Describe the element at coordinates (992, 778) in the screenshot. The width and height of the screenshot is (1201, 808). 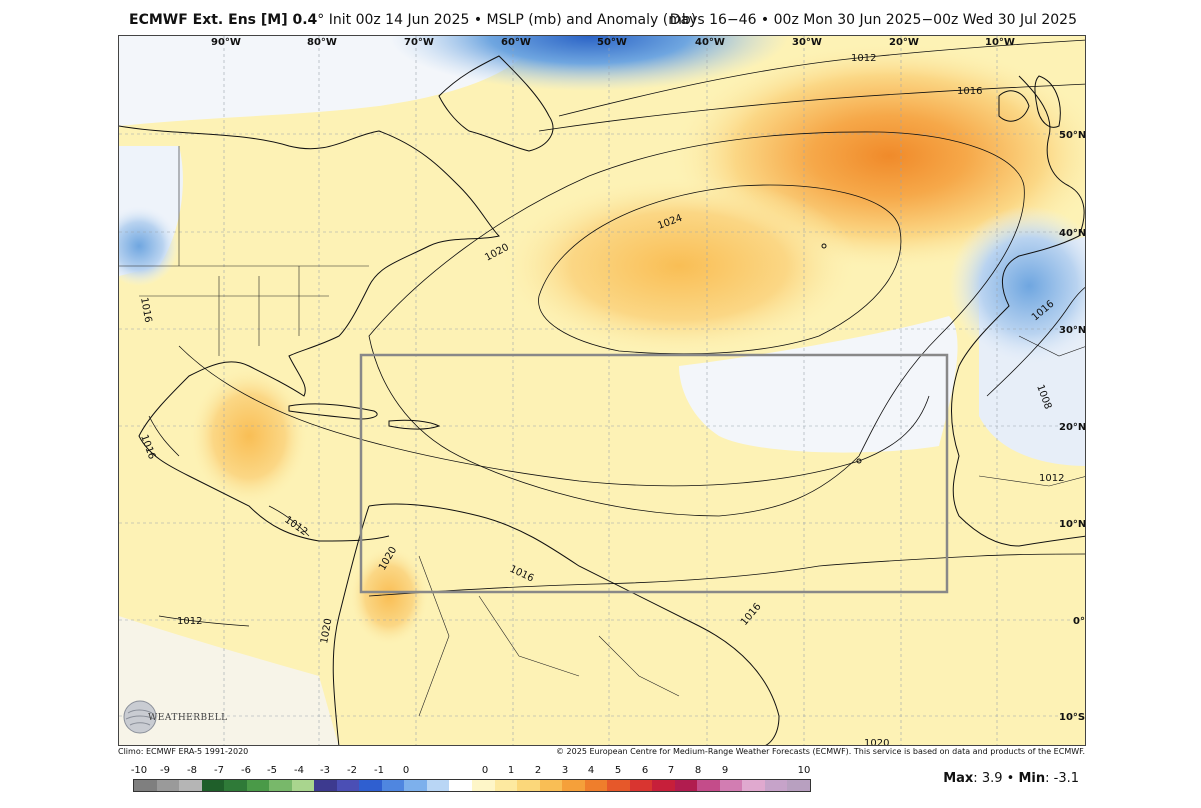
I see `max-value: 3.9` at that location.